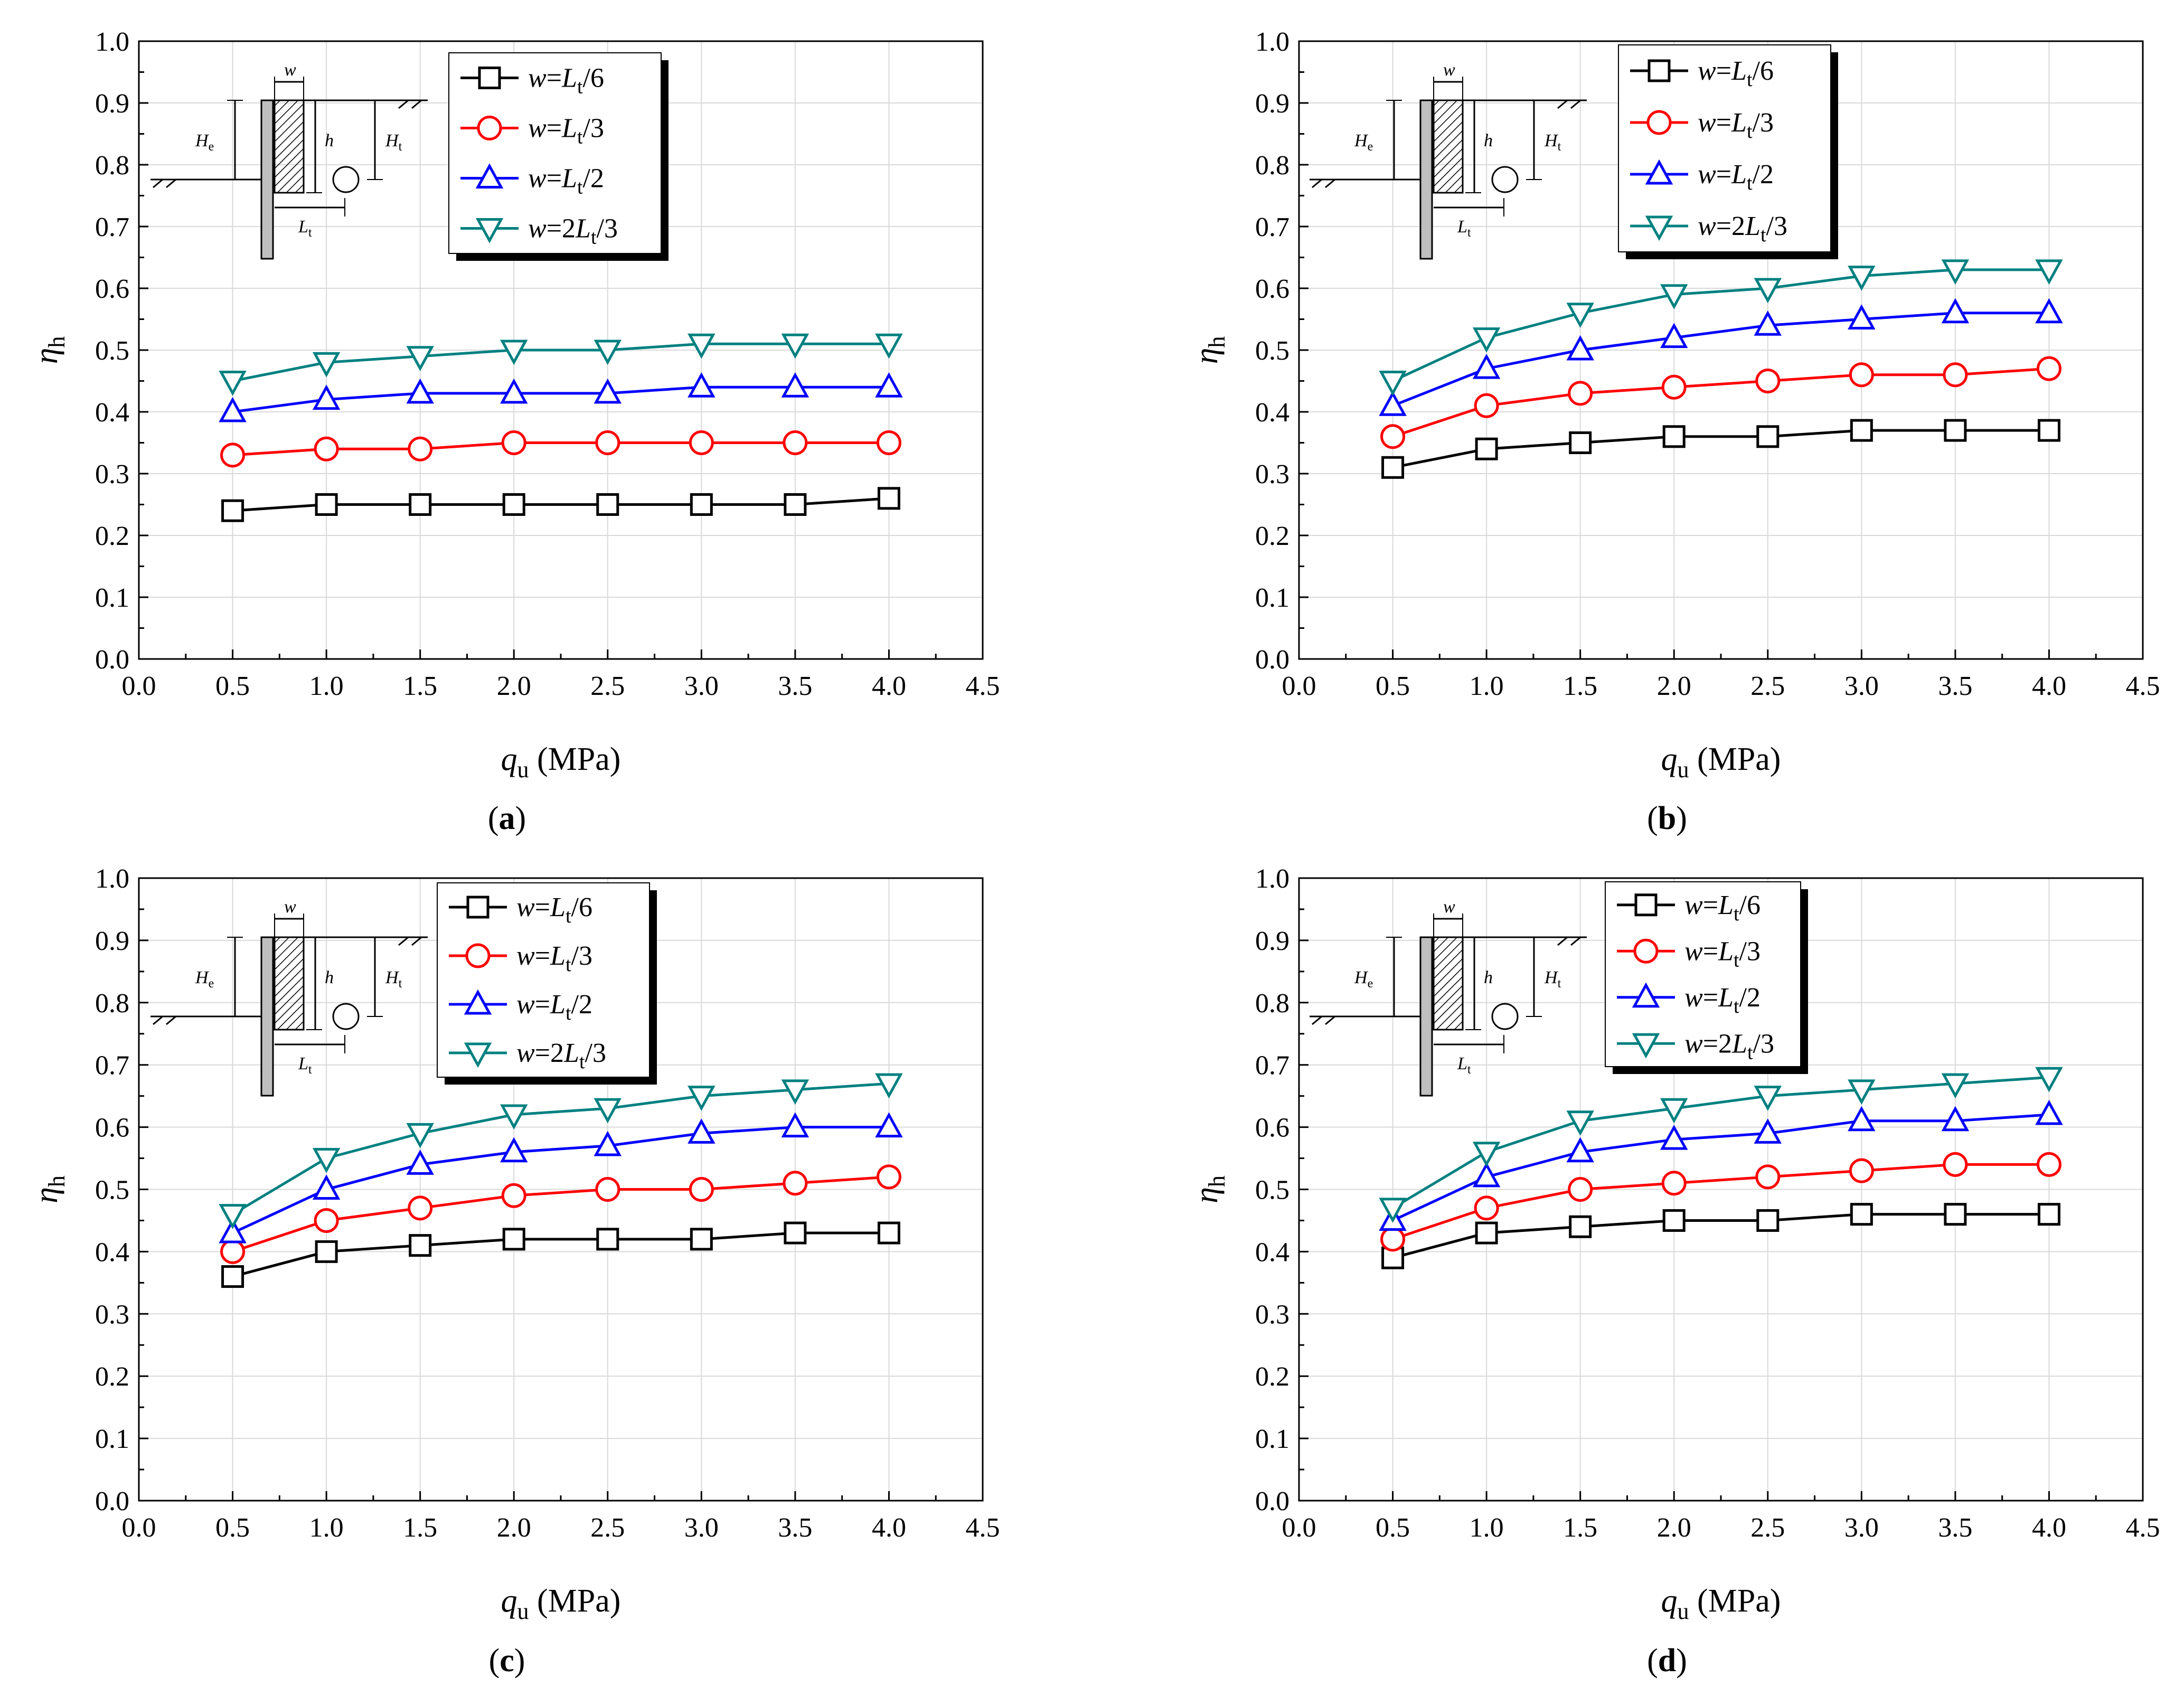  I want to click on x-axis-label: qu (MPa), so click(1721, 762).